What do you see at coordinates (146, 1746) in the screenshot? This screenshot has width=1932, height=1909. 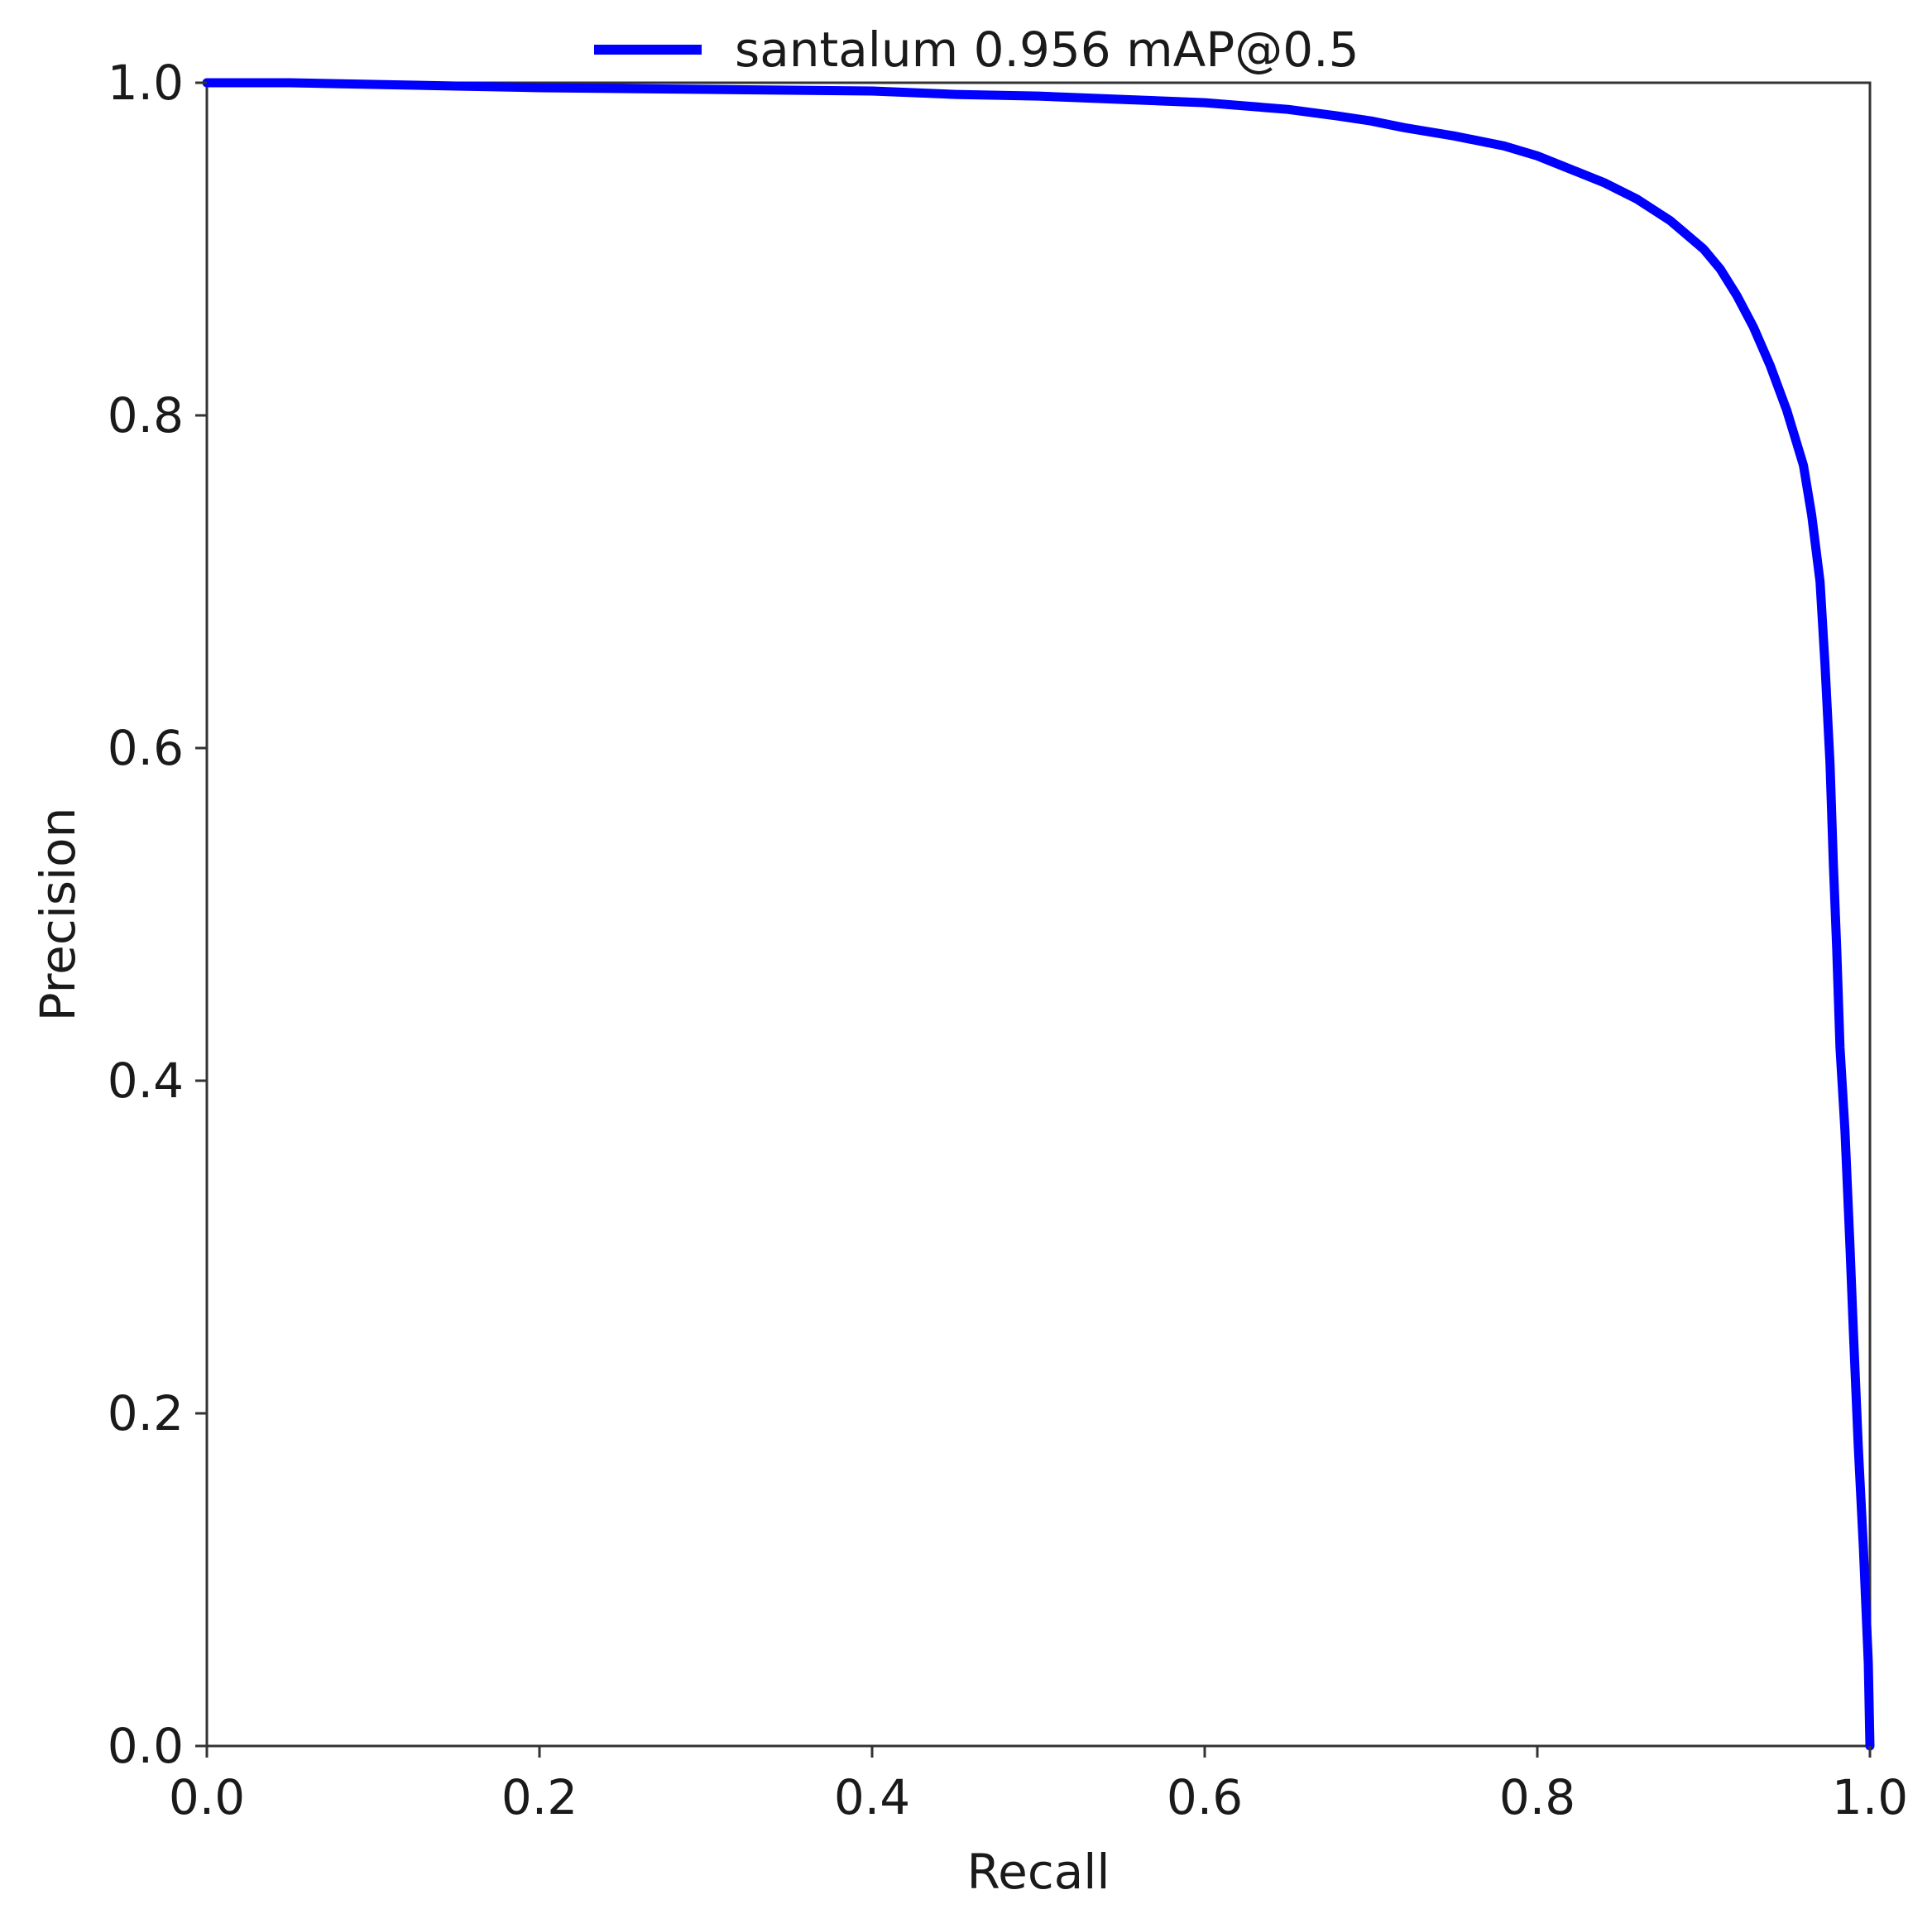 I see `y-tick-label: 0.0` at bounding box center [146, 1746].